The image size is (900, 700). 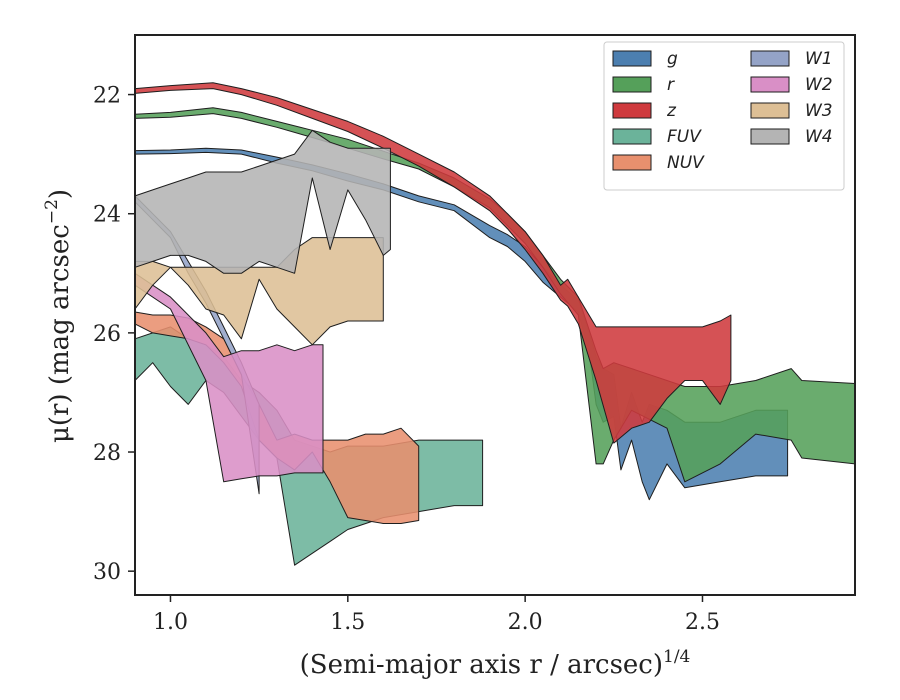 What do you see at coordinates (107, 453) in the screenshot?
I see `y-tick-label: 28` at bounding box center [107, 453].